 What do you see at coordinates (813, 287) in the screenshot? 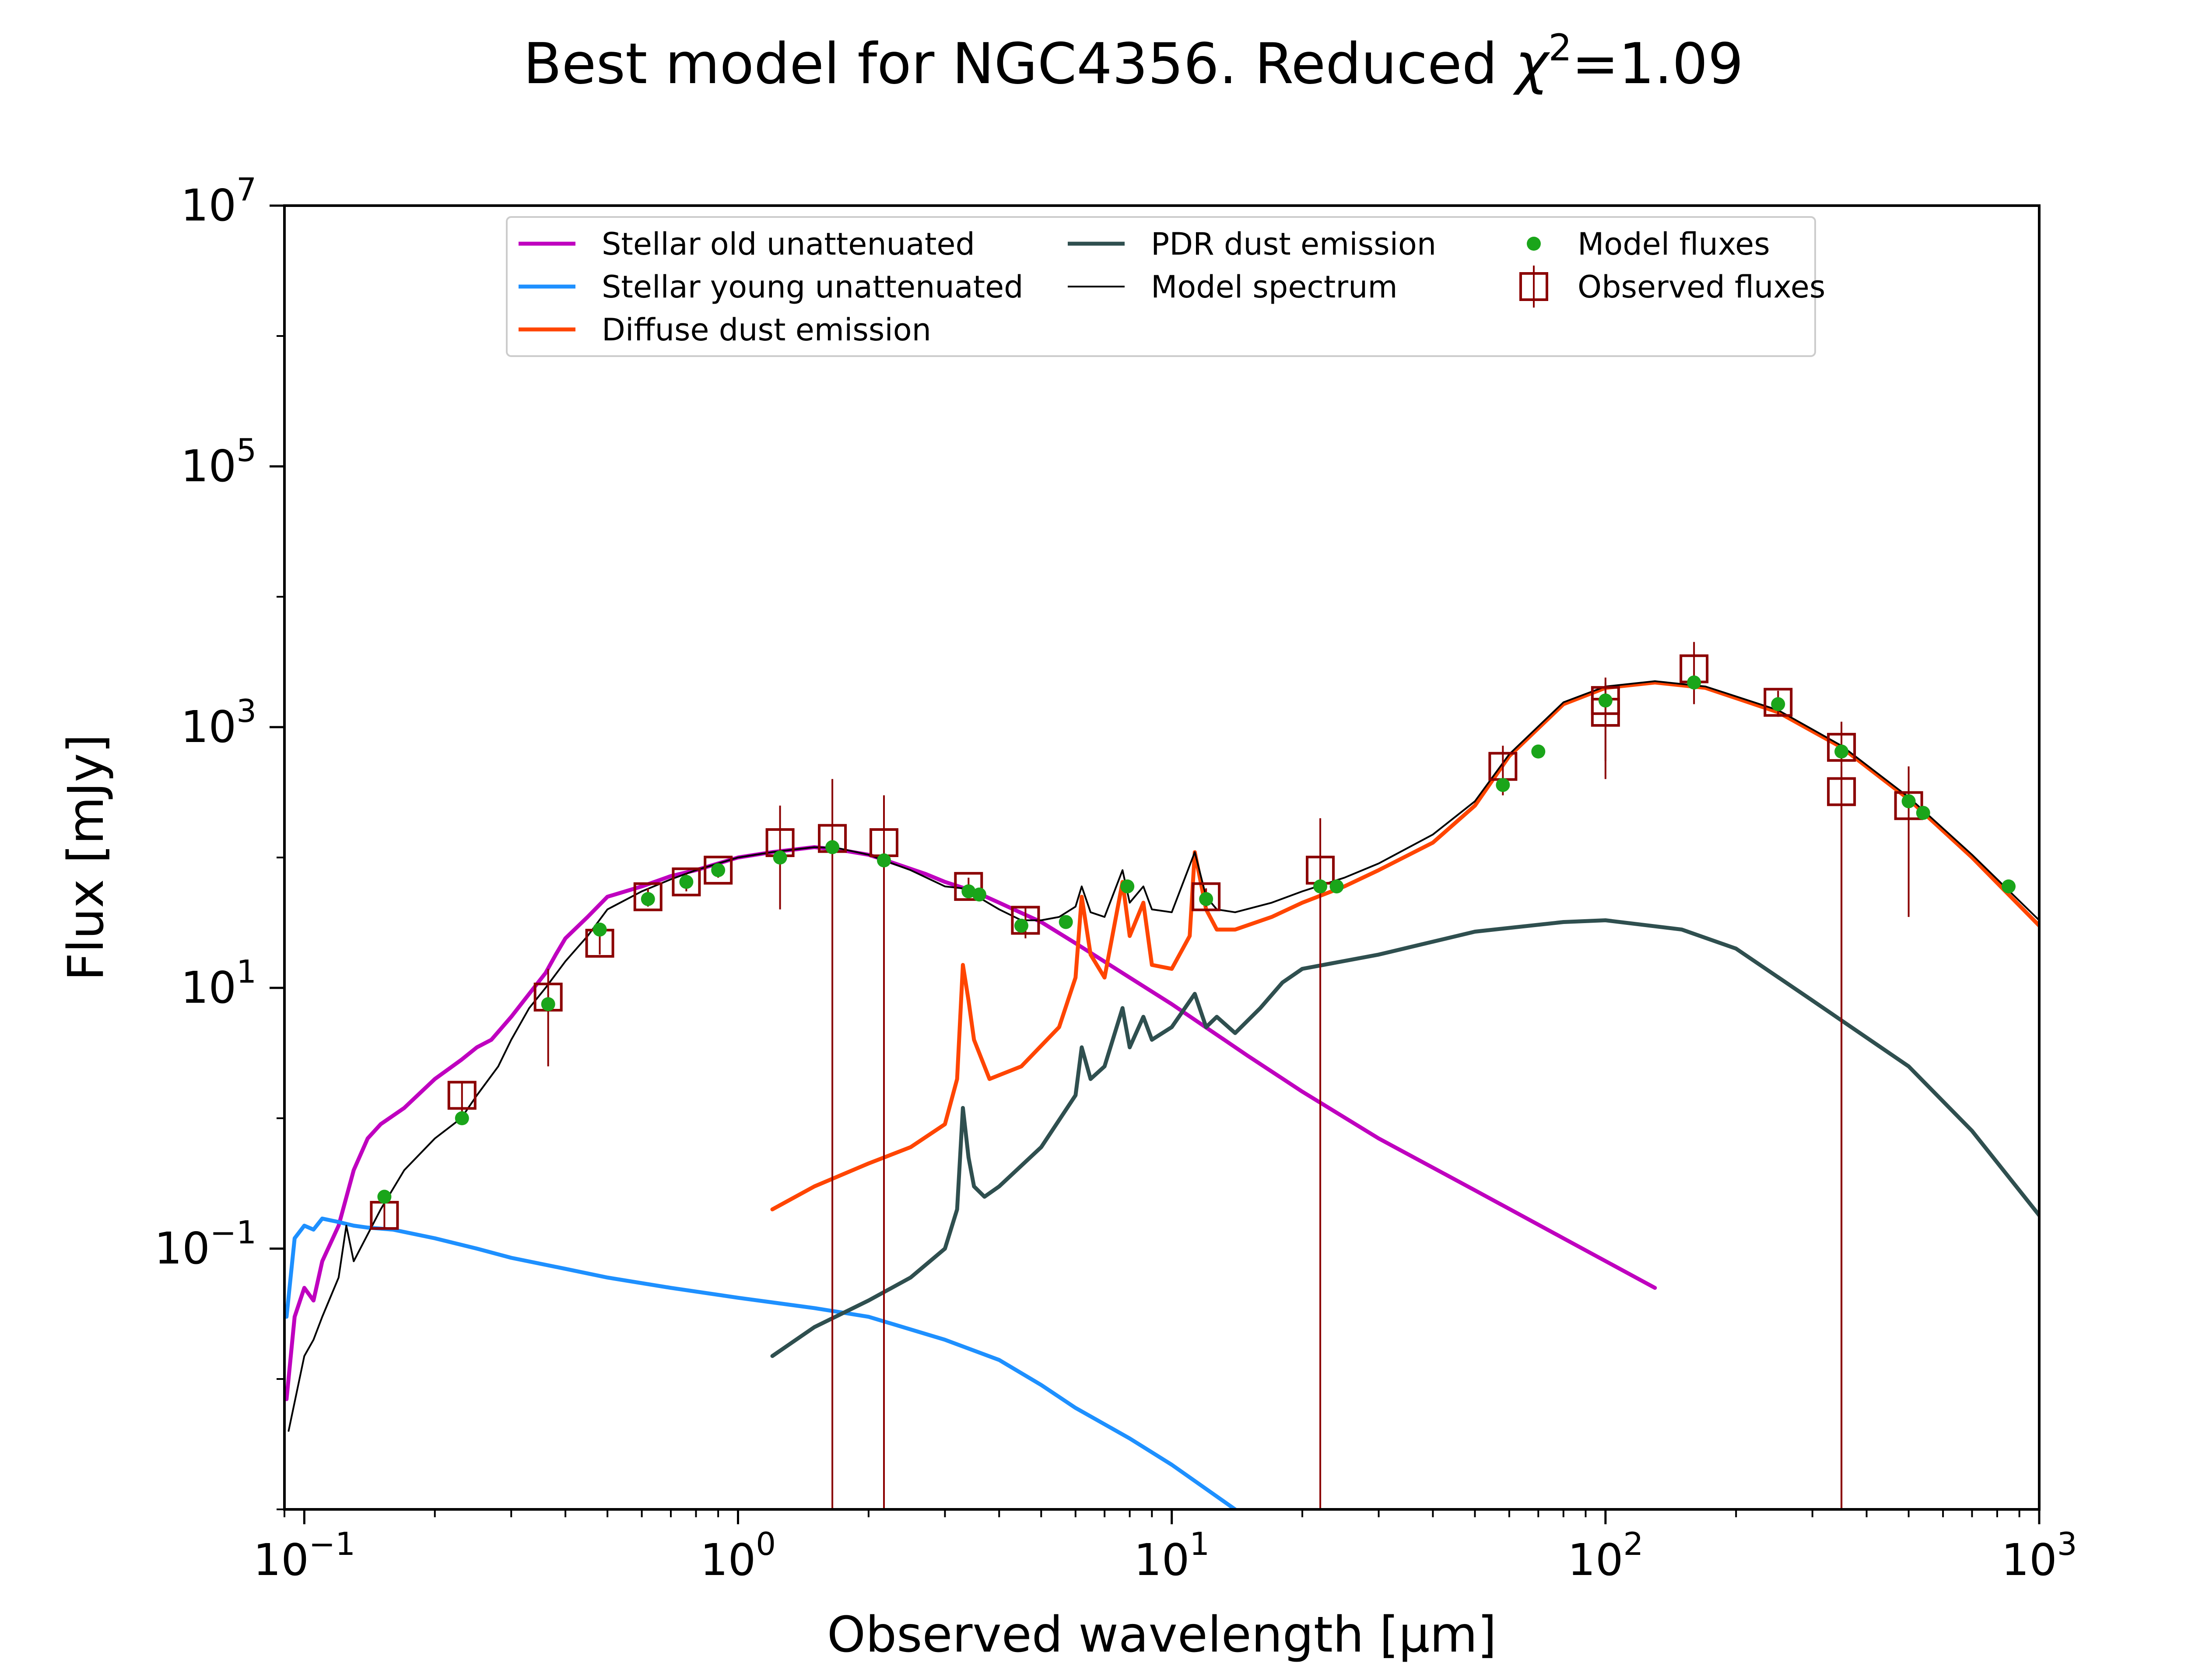
I see `legend-stellar-young-unattenuated-label: Stellar young unattenuated` at bounding box center [813, 287].